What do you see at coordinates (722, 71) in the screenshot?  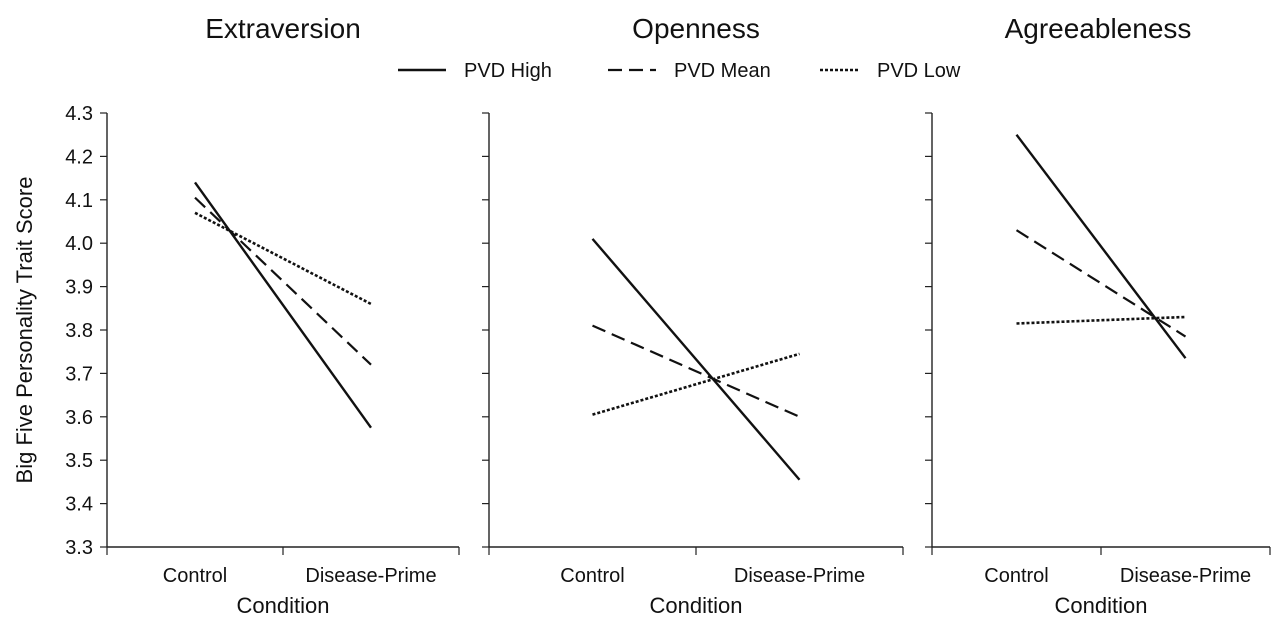 I see `legend-label: PVD Mean` at bounding box center [722, 71].